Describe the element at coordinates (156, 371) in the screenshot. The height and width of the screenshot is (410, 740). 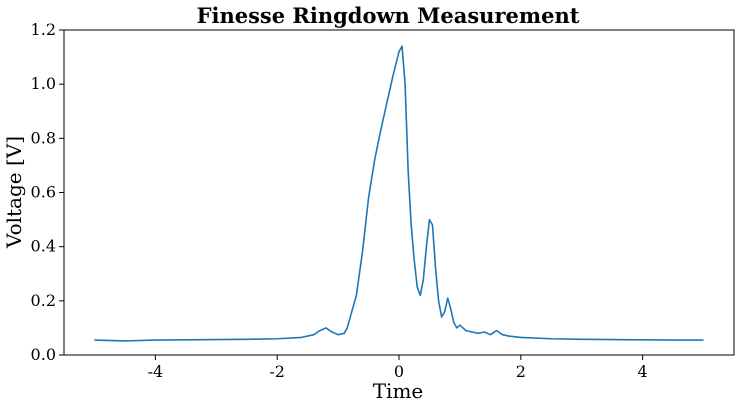
I see `x-tick-label: -4` at that location.